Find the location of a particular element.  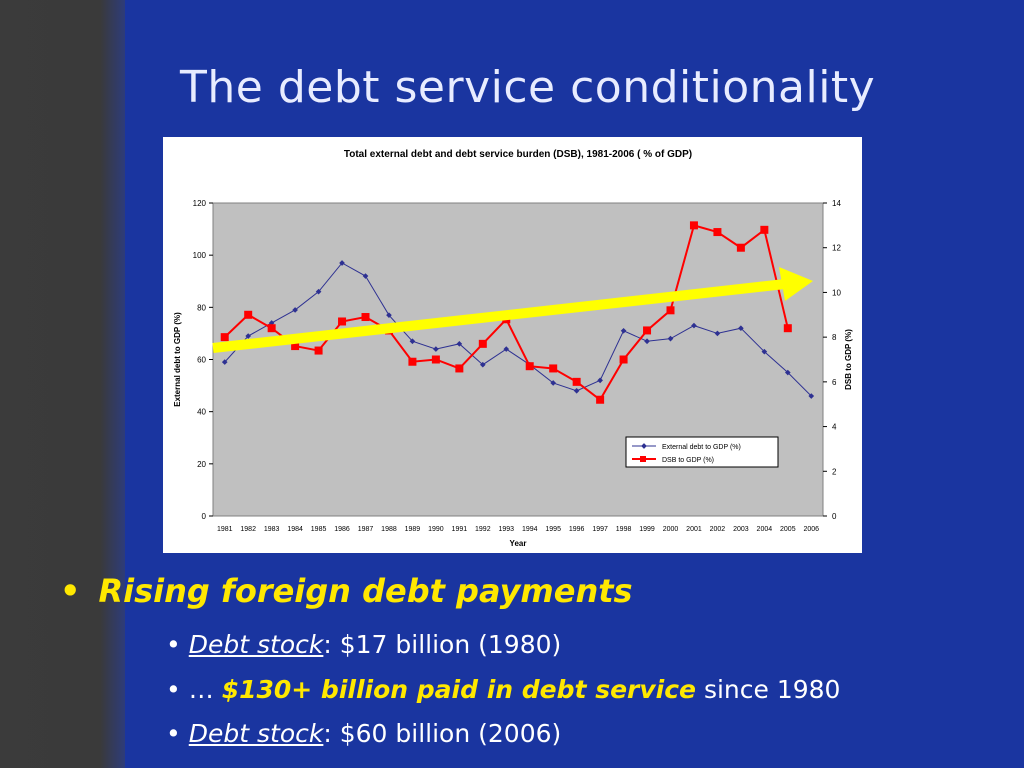

x-tick-label: 2003 is located at coordinates (741, 529).